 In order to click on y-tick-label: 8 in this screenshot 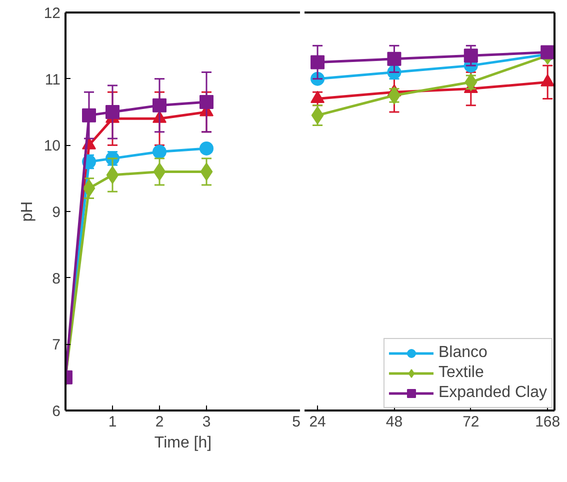, I will do `click(56, 279)`.